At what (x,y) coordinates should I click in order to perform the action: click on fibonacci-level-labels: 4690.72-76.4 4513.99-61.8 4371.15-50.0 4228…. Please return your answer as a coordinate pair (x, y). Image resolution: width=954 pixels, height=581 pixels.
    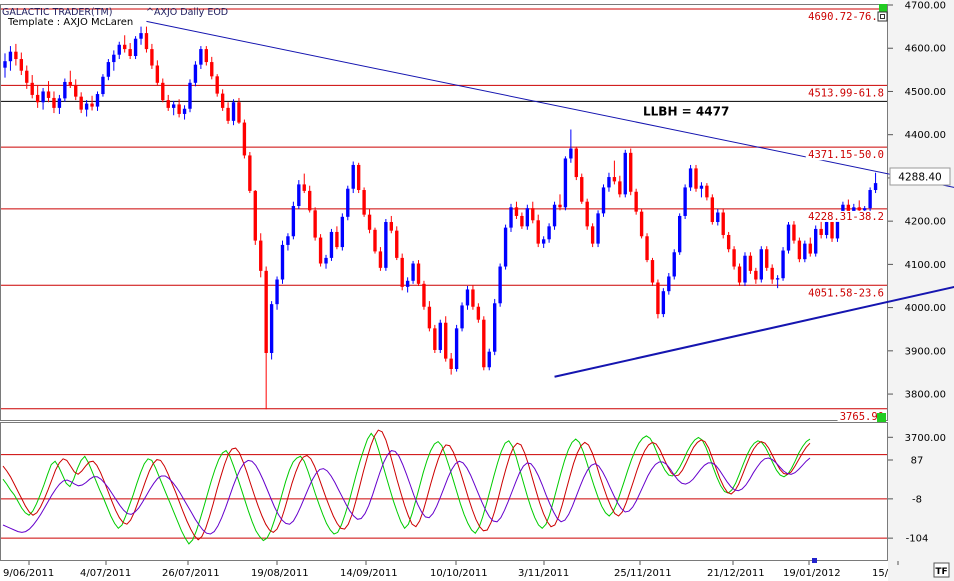
    Looking at the image, I should click on (845, 217).